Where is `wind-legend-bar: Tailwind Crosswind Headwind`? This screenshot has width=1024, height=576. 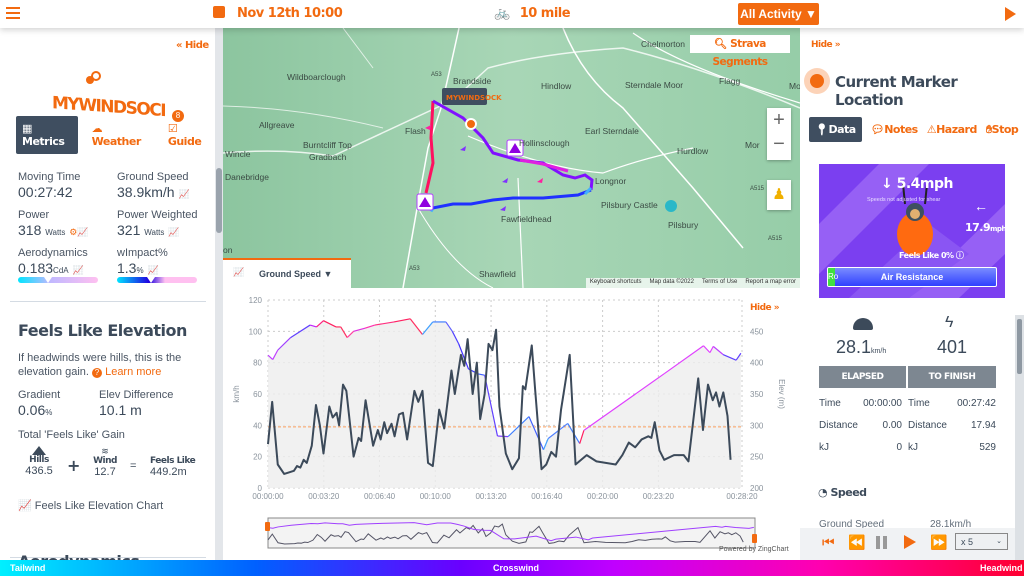
wind-legend-bar: Tailwind Crosswind Headwind is located at coordinates (512, 568).